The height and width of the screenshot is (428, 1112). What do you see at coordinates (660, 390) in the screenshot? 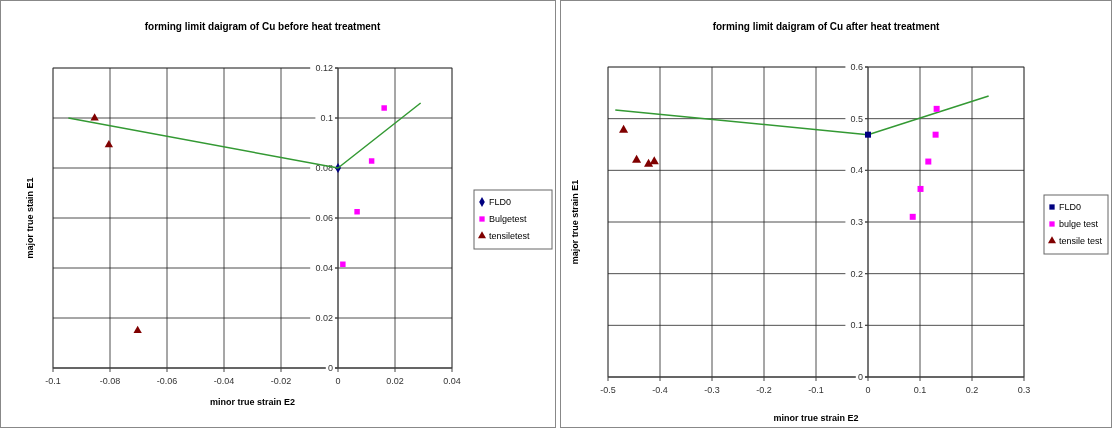
I see `x-tick-label: -0.4` at bounding box center [660, 390].